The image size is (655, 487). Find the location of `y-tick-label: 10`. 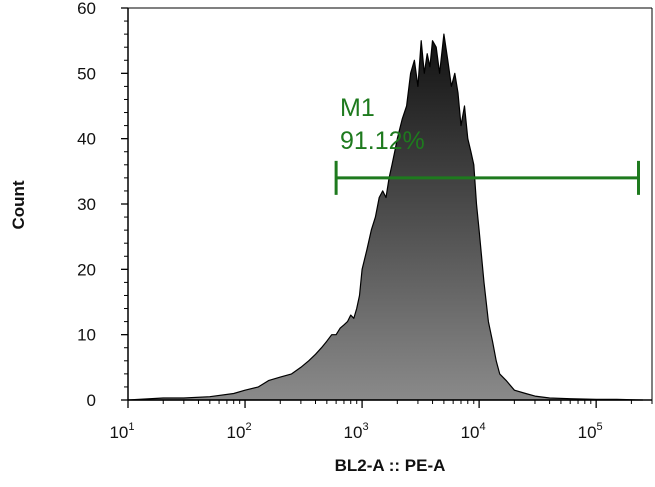

y-tick-label: 10 is located at coordinates (86, 335).